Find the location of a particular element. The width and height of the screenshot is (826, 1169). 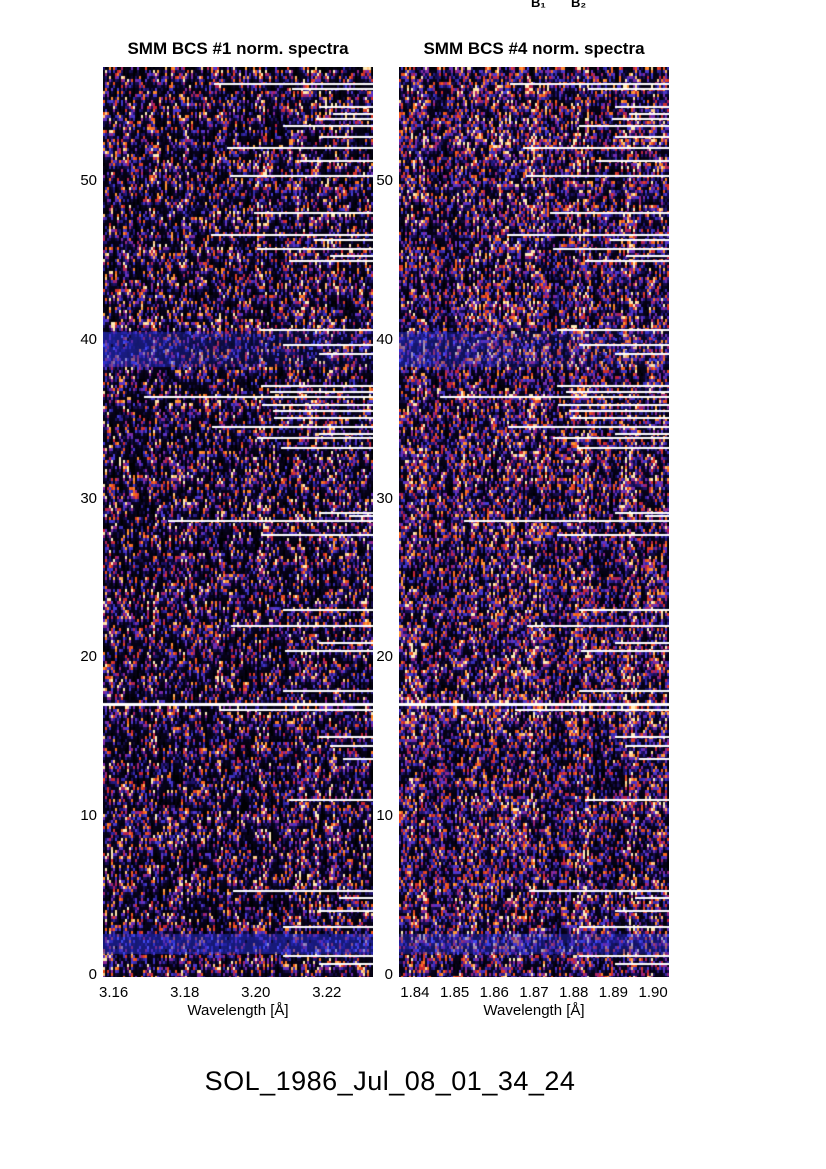

x-tick-label: 1.89 is located at coordinates (613, 992).